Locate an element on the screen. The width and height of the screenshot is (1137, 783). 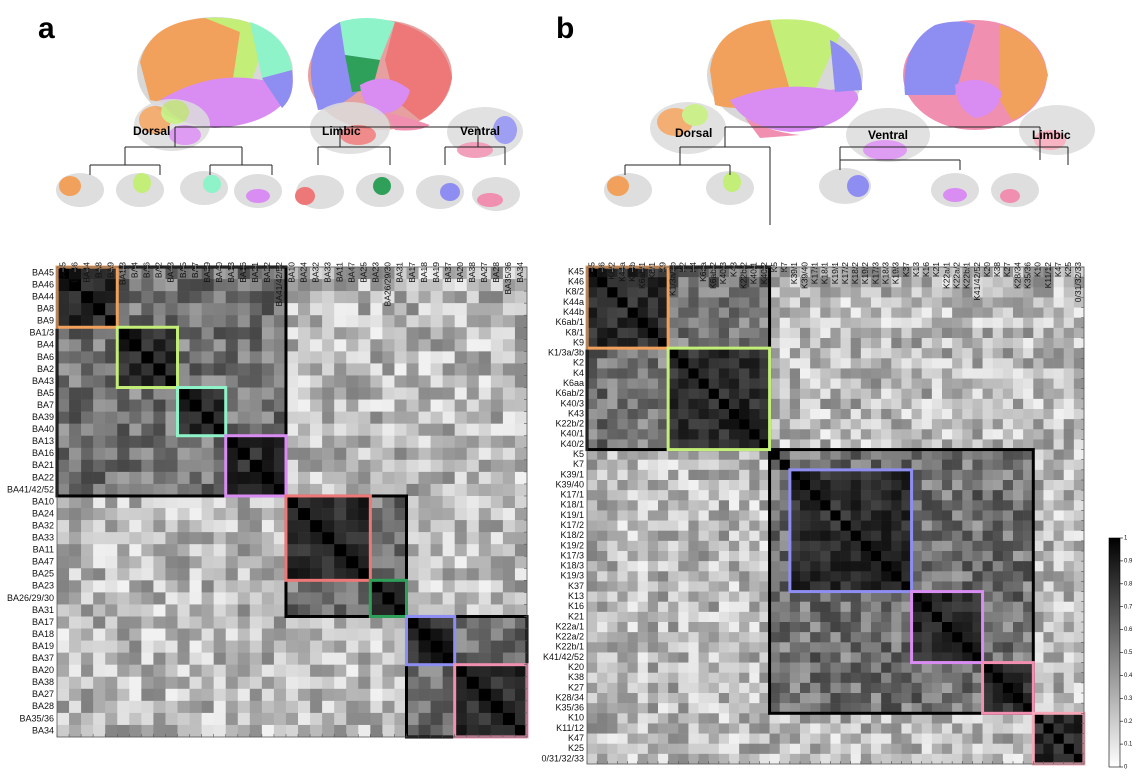
column-label: K38 is located at coordinates (997, 269).